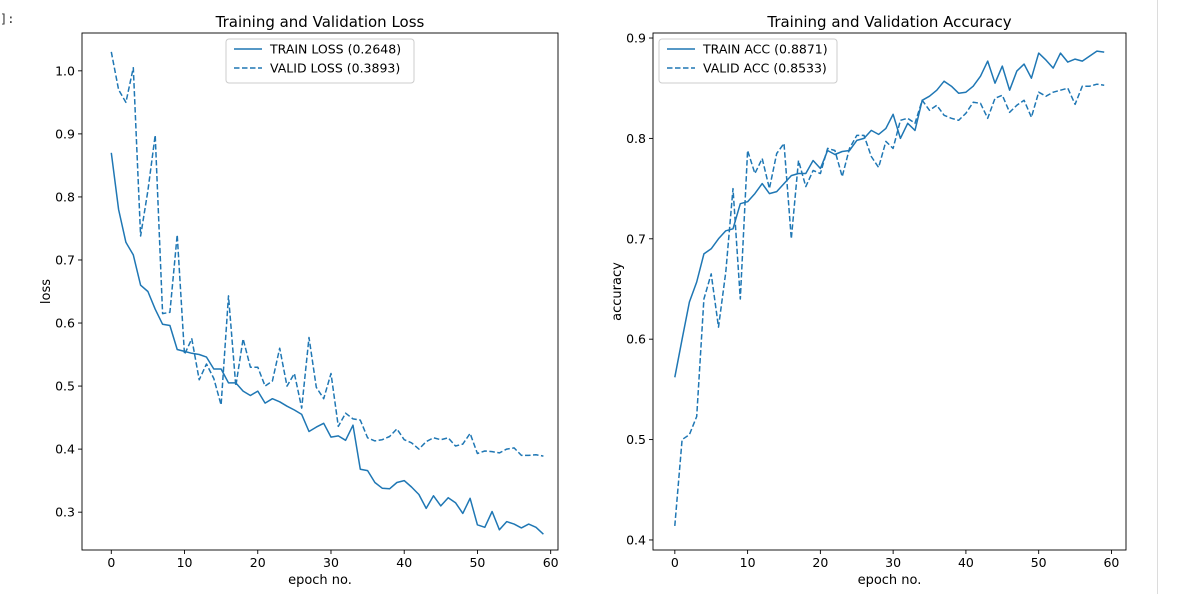 The image size is (1177, 594). I want to click on legend-label: VALID LOSS (0.3893), so click(335, 68).